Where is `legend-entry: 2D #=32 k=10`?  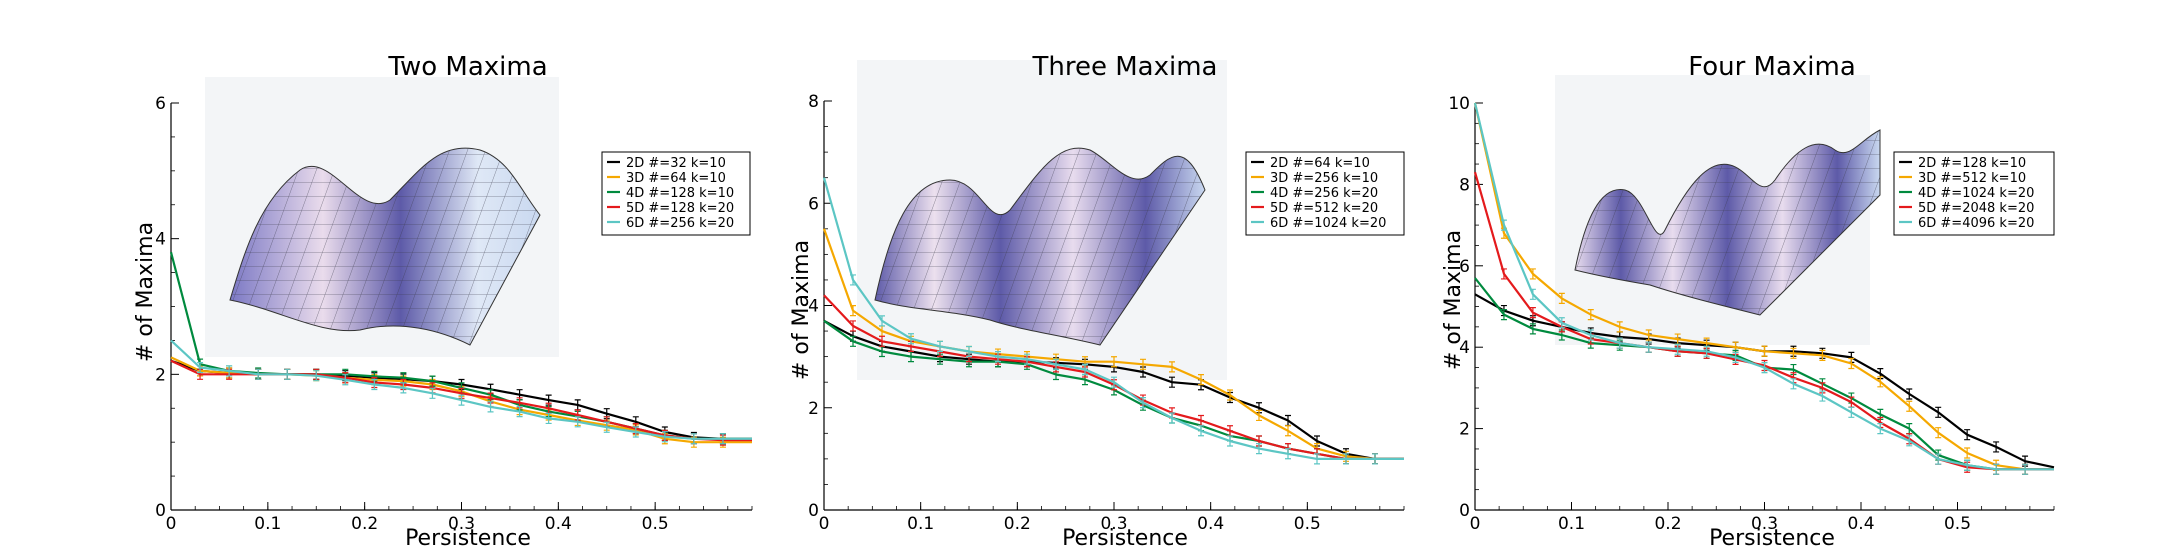
legend-entry: 2D #=32 k=10 is located at coordinates (676, 163).